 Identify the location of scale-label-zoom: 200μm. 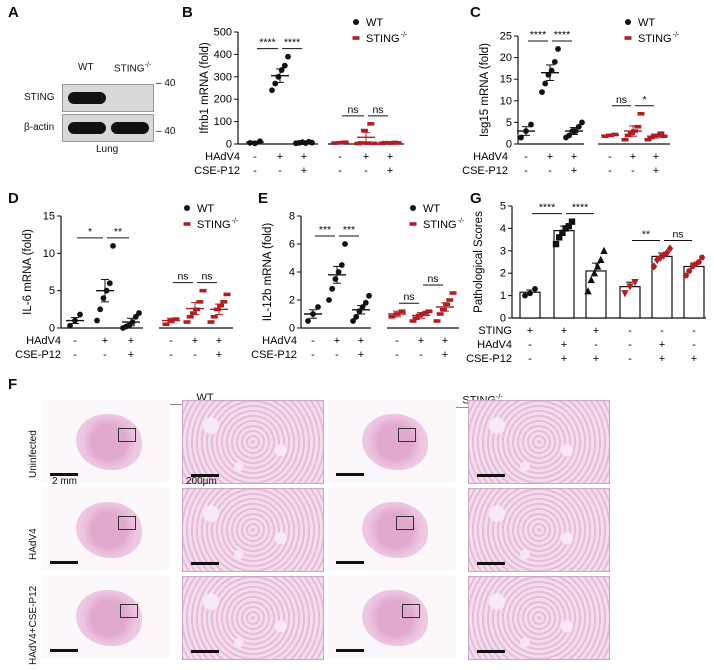
(201, 481).